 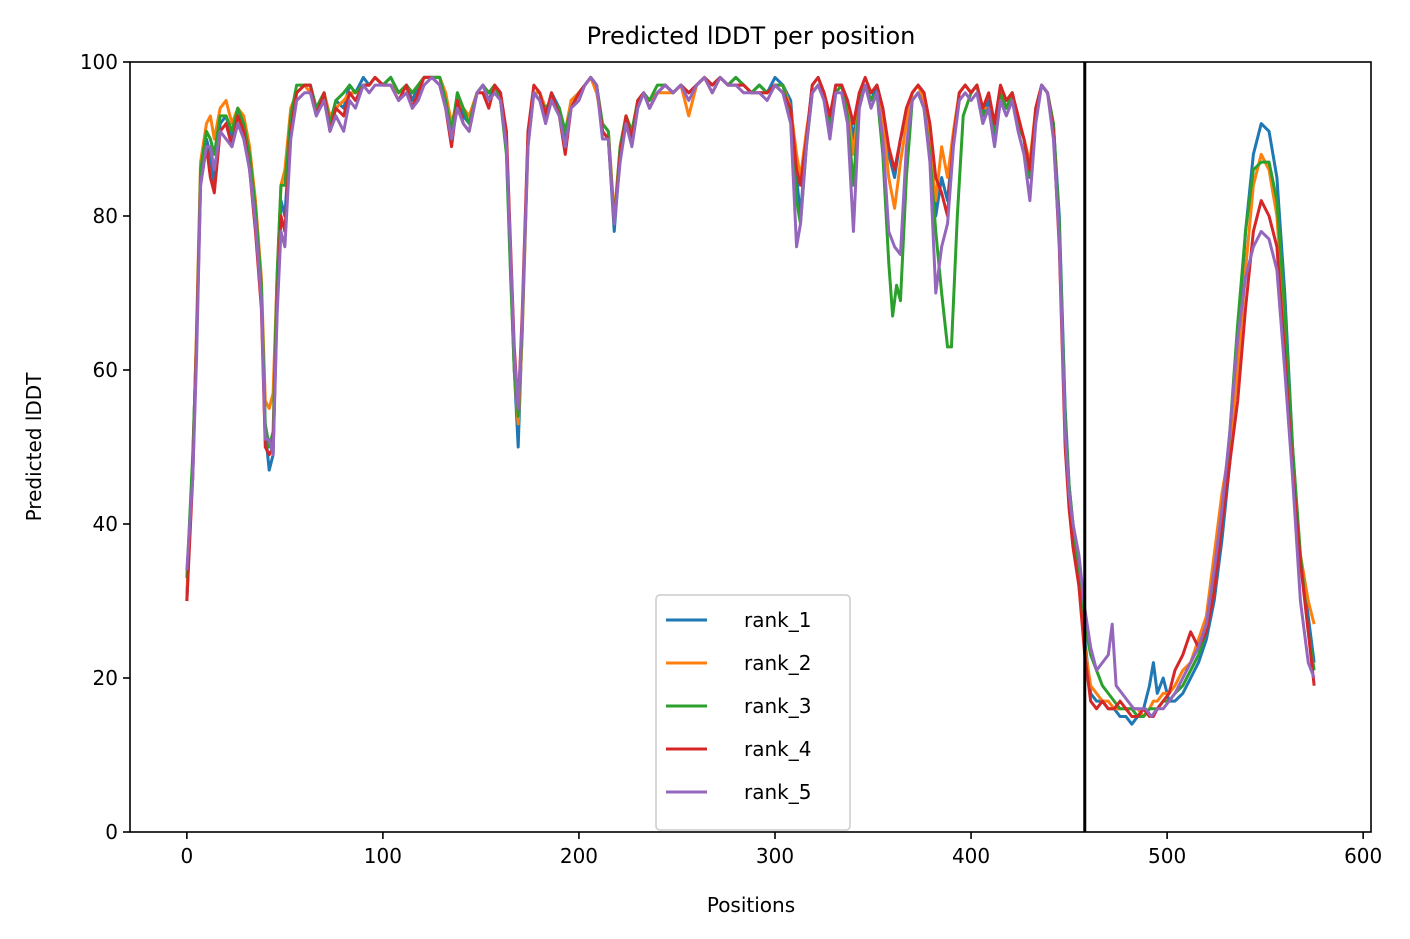 I want to click on y-tick-label: 40, so click(x=105, y=524).